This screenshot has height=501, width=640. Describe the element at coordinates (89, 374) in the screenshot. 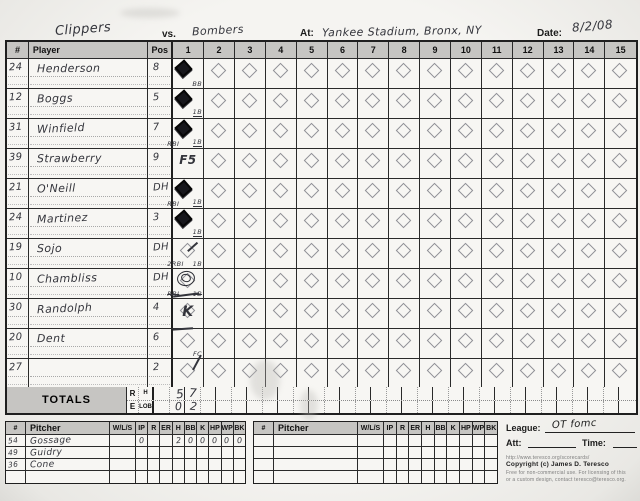

I see `player-name-cell` at that location.